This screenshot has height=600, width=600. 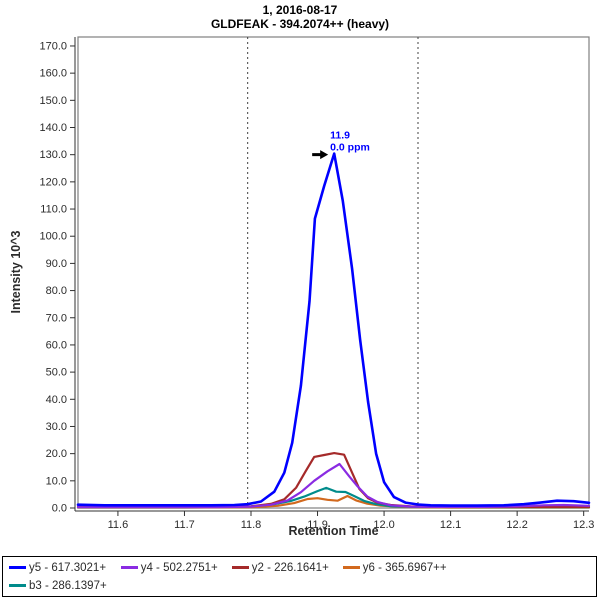 I want to click on y-tick-label: 0.0, so click(x=59, y=509).